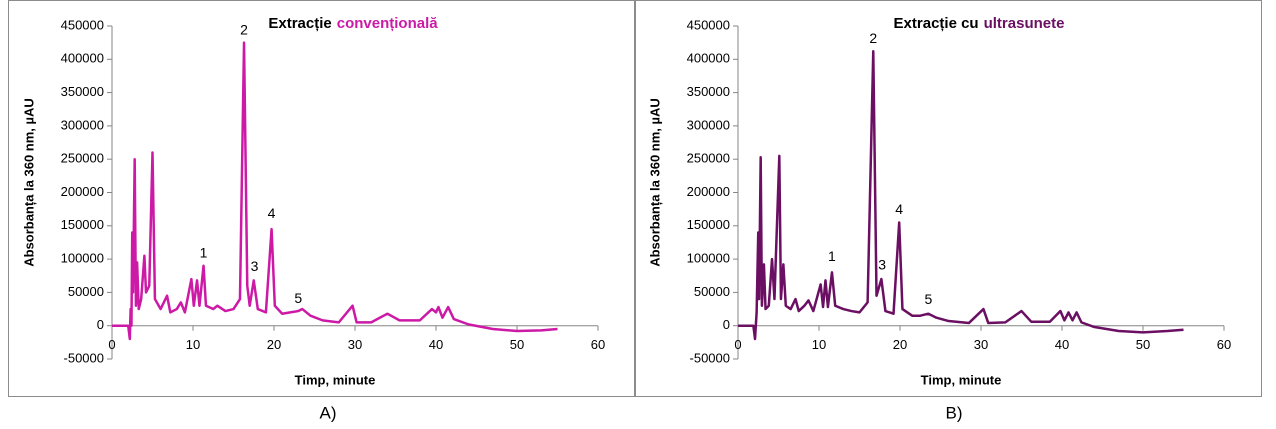 Image resolution: width=1276 pixels, height=429 pixels. I want to click on panel-caption: B), so click(954, 412).